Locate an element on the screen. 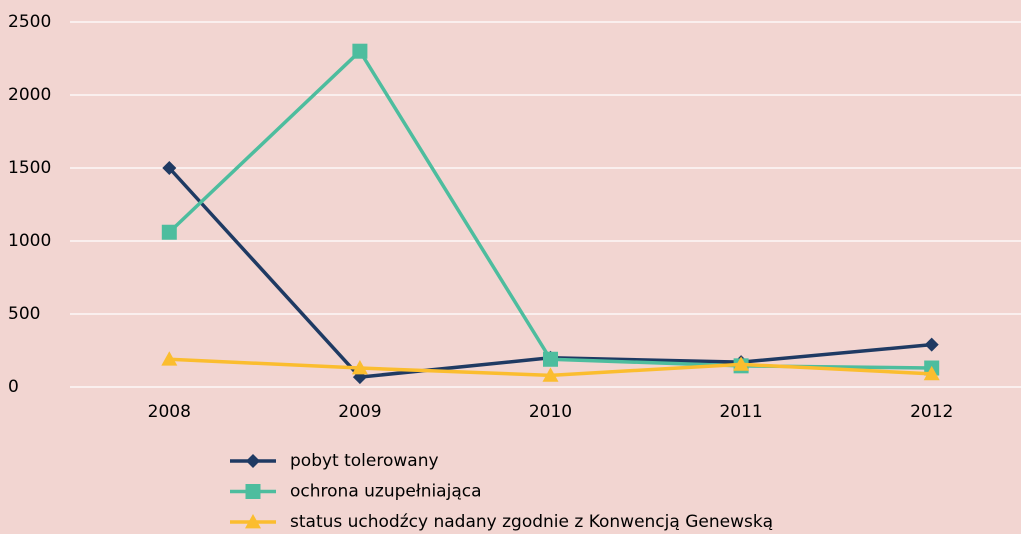 The height and width of the screenshot is (534, 1021). y-tick-label: 2000 is located at coordinates (29, 95).